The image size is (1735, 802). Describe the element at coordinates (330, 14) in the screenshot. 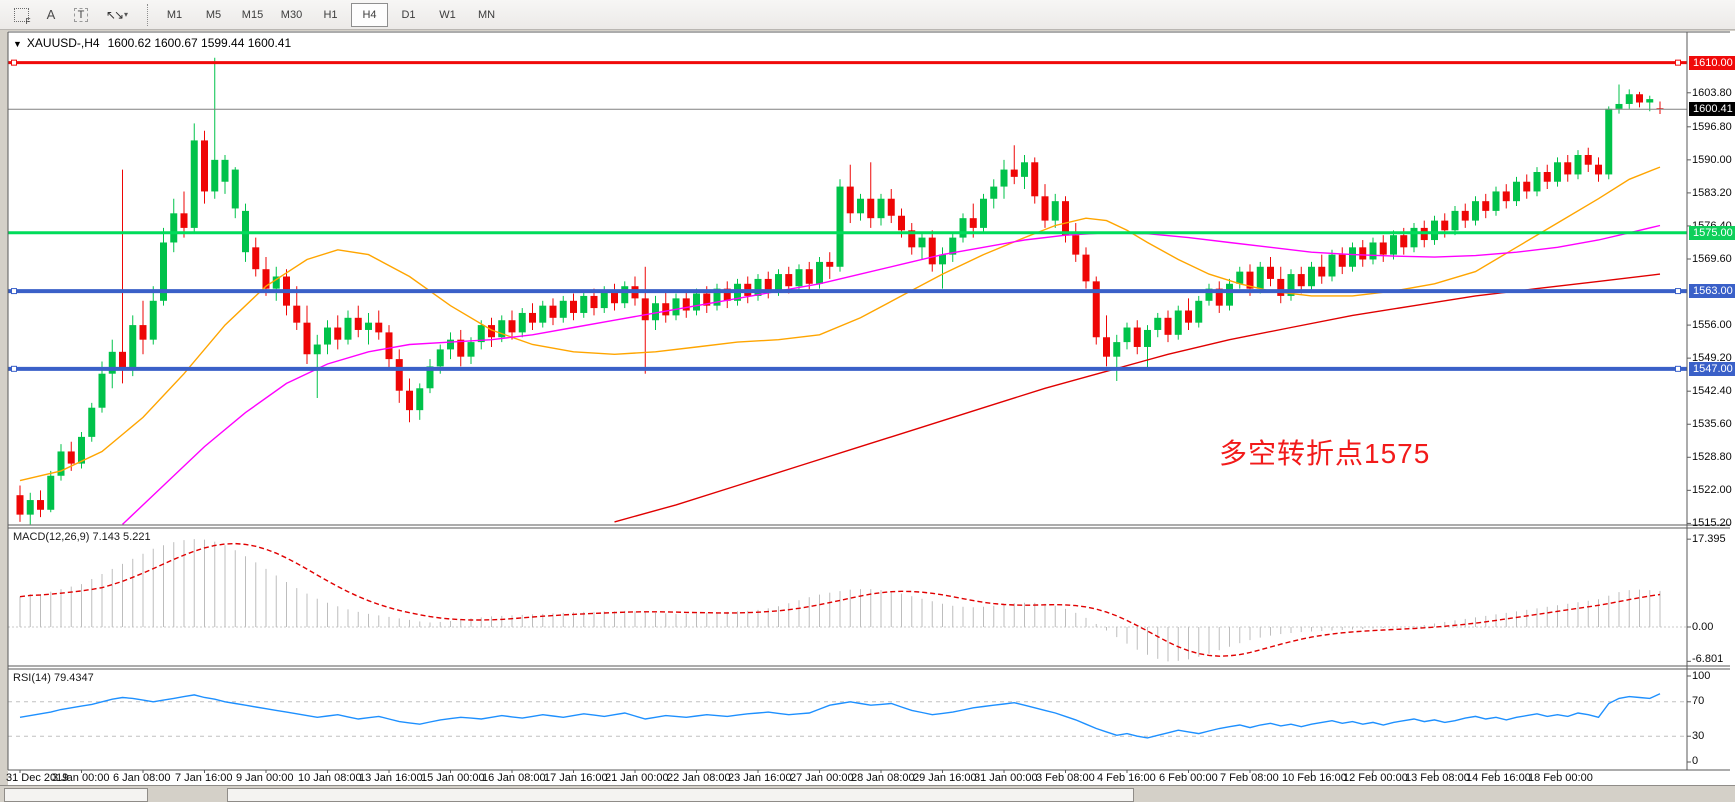

I see `timeframe-button-h1: H1` at that location.